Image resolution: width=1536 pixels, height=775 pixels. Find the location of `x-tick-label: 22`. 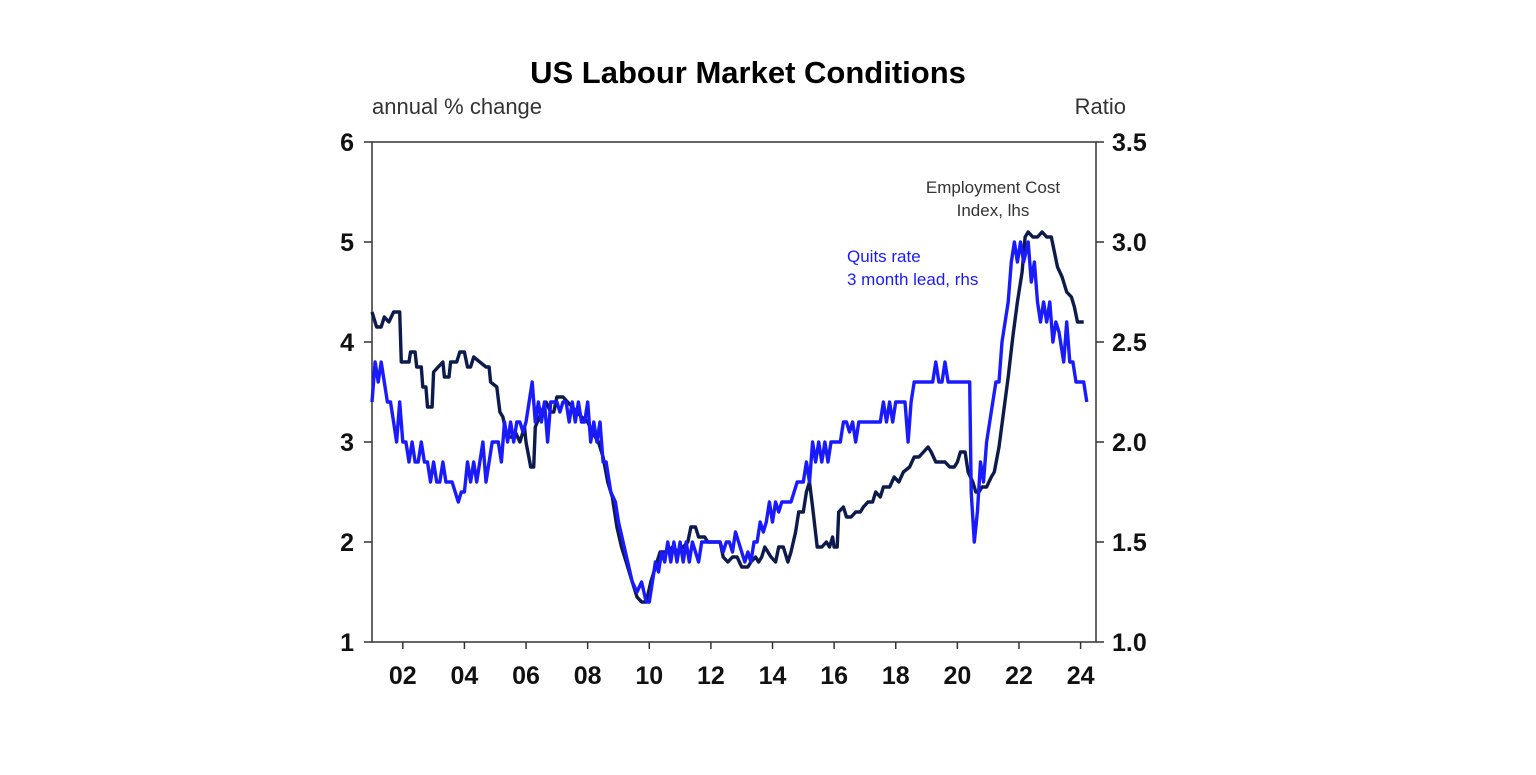

x-tick-label: 22 is located at coordinates (1019, 676).